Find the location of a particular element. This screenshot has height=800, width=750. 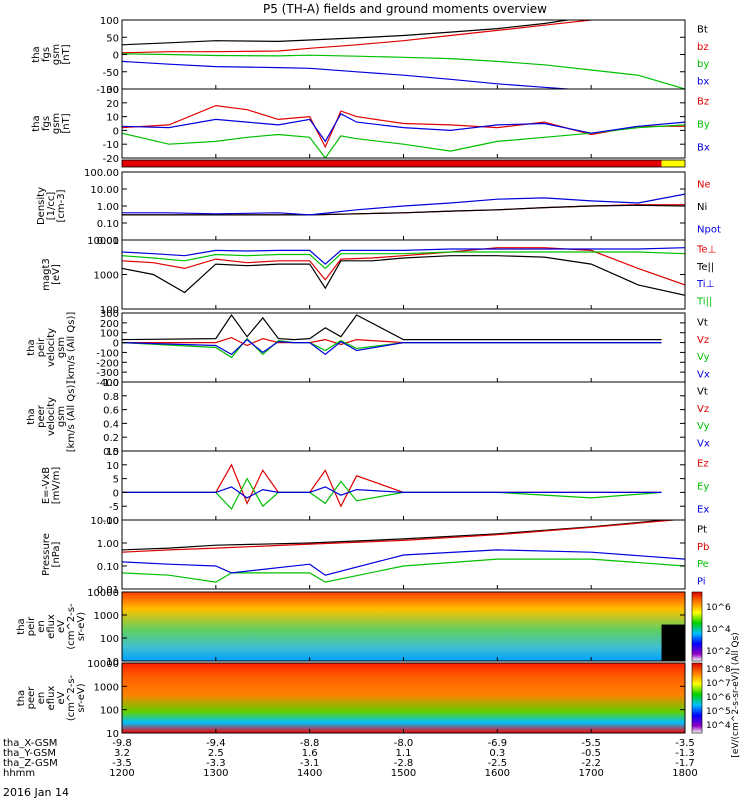

ytick-label-peir_velocity: 0 is located at coordinates (116, 344).